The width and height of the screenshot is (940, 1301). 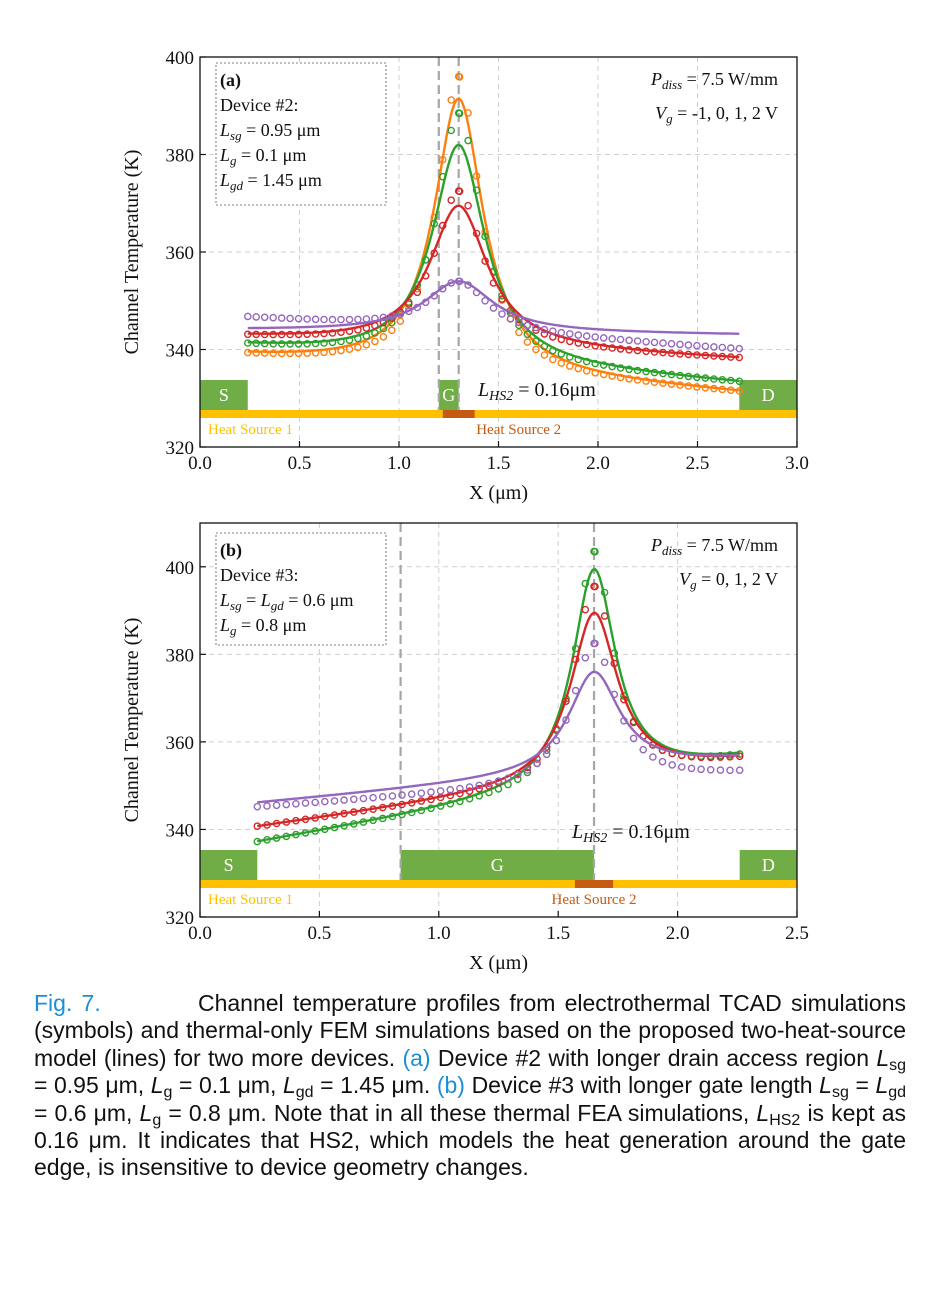 I want to click on pdiss-annotation-sub: diss, so click(x=672, y=84).